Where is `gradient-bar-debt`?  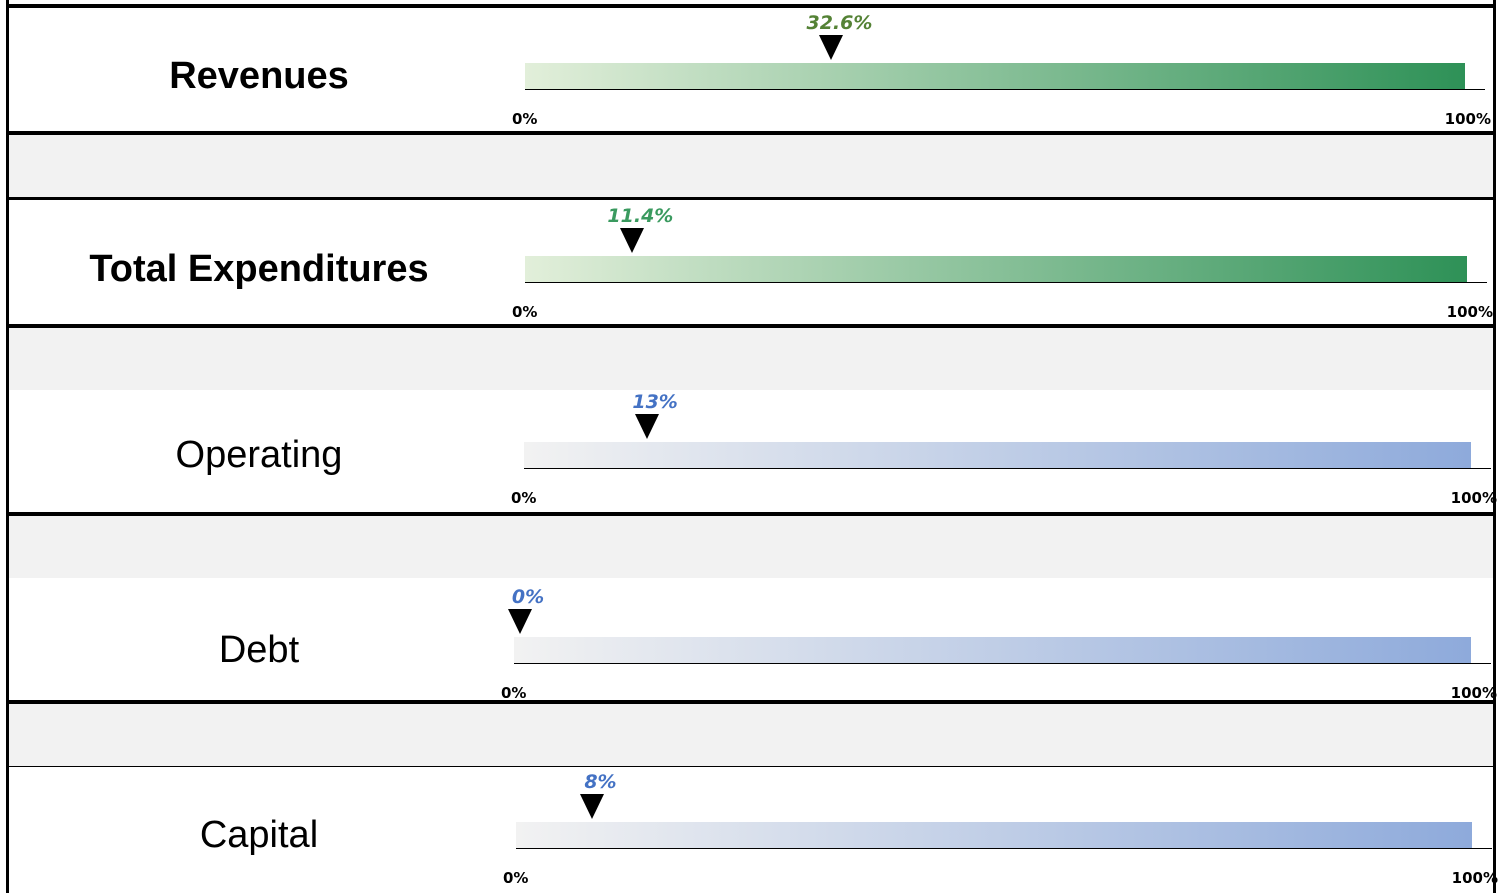
gradient-bar-debt is located at coordinates (992, 650).